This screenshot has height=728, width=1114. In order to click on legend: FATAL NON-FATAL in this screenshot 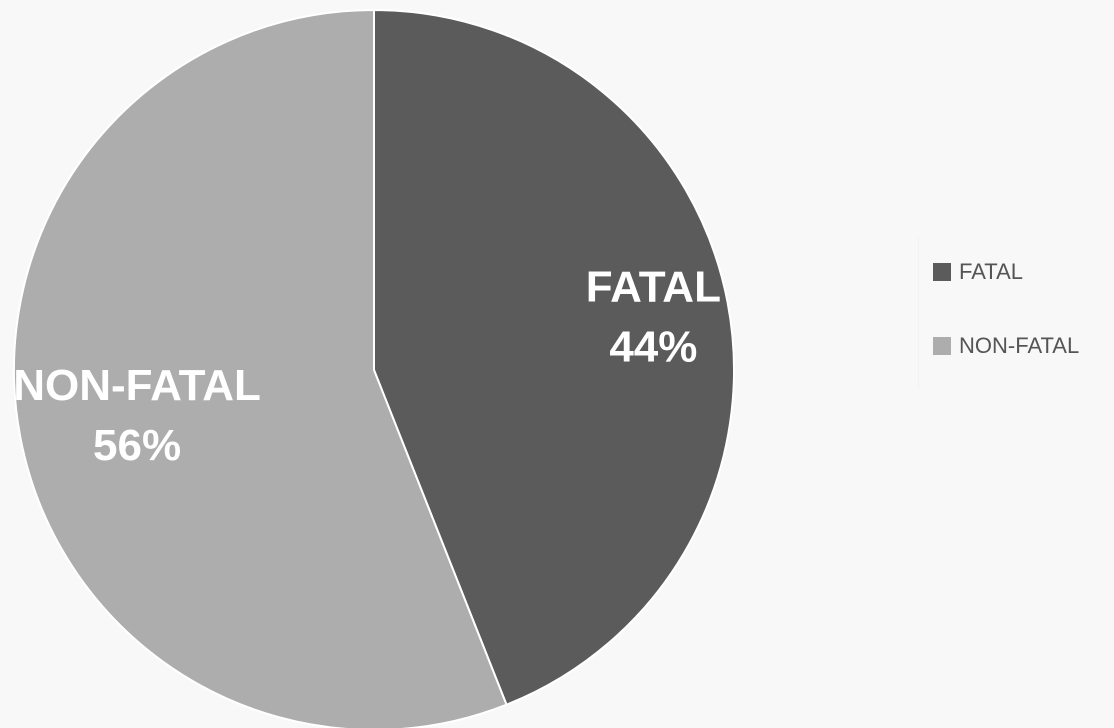, I will do `click(1016, 312)`.